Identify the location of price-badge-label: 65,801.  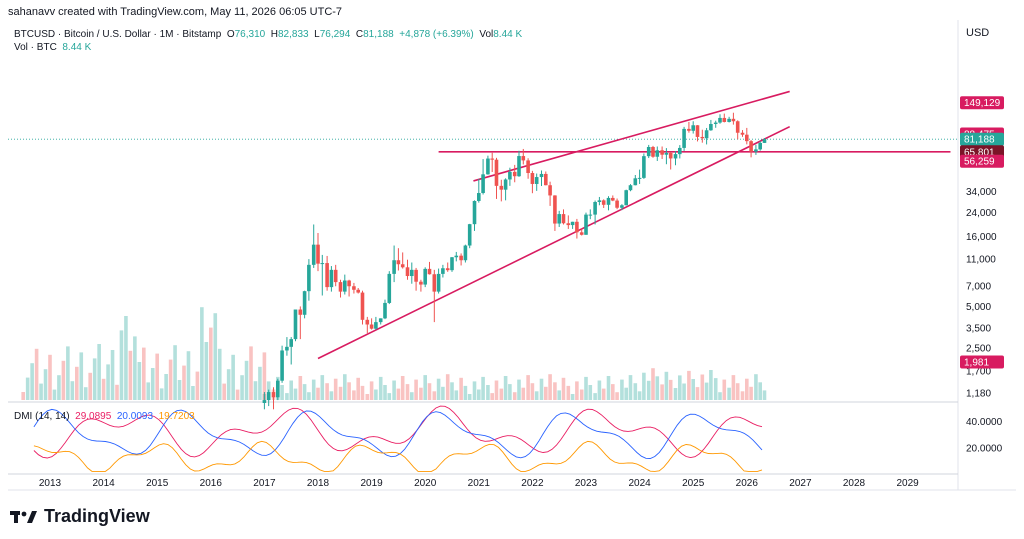
(979, 152).